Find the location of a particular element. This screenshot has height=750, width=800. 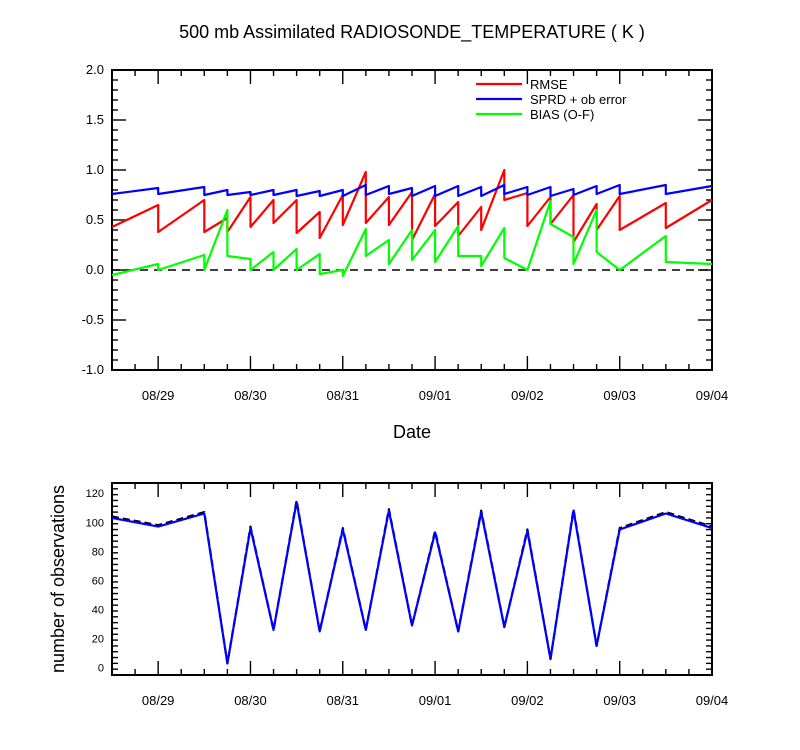

legend-label: SPRD + ob error is located at coordinates (578, 99).